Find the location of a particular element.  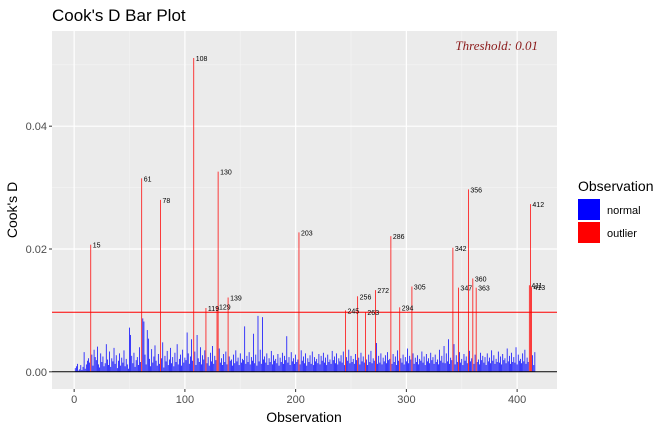

outlier-label: 256 is located at coordinates (366, 297).